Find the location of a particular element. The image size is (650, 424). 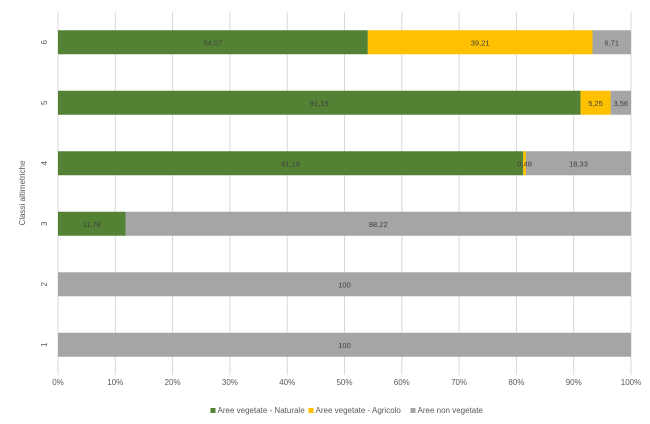

x-tick-label: 20% is located at coordinates (173, 382).